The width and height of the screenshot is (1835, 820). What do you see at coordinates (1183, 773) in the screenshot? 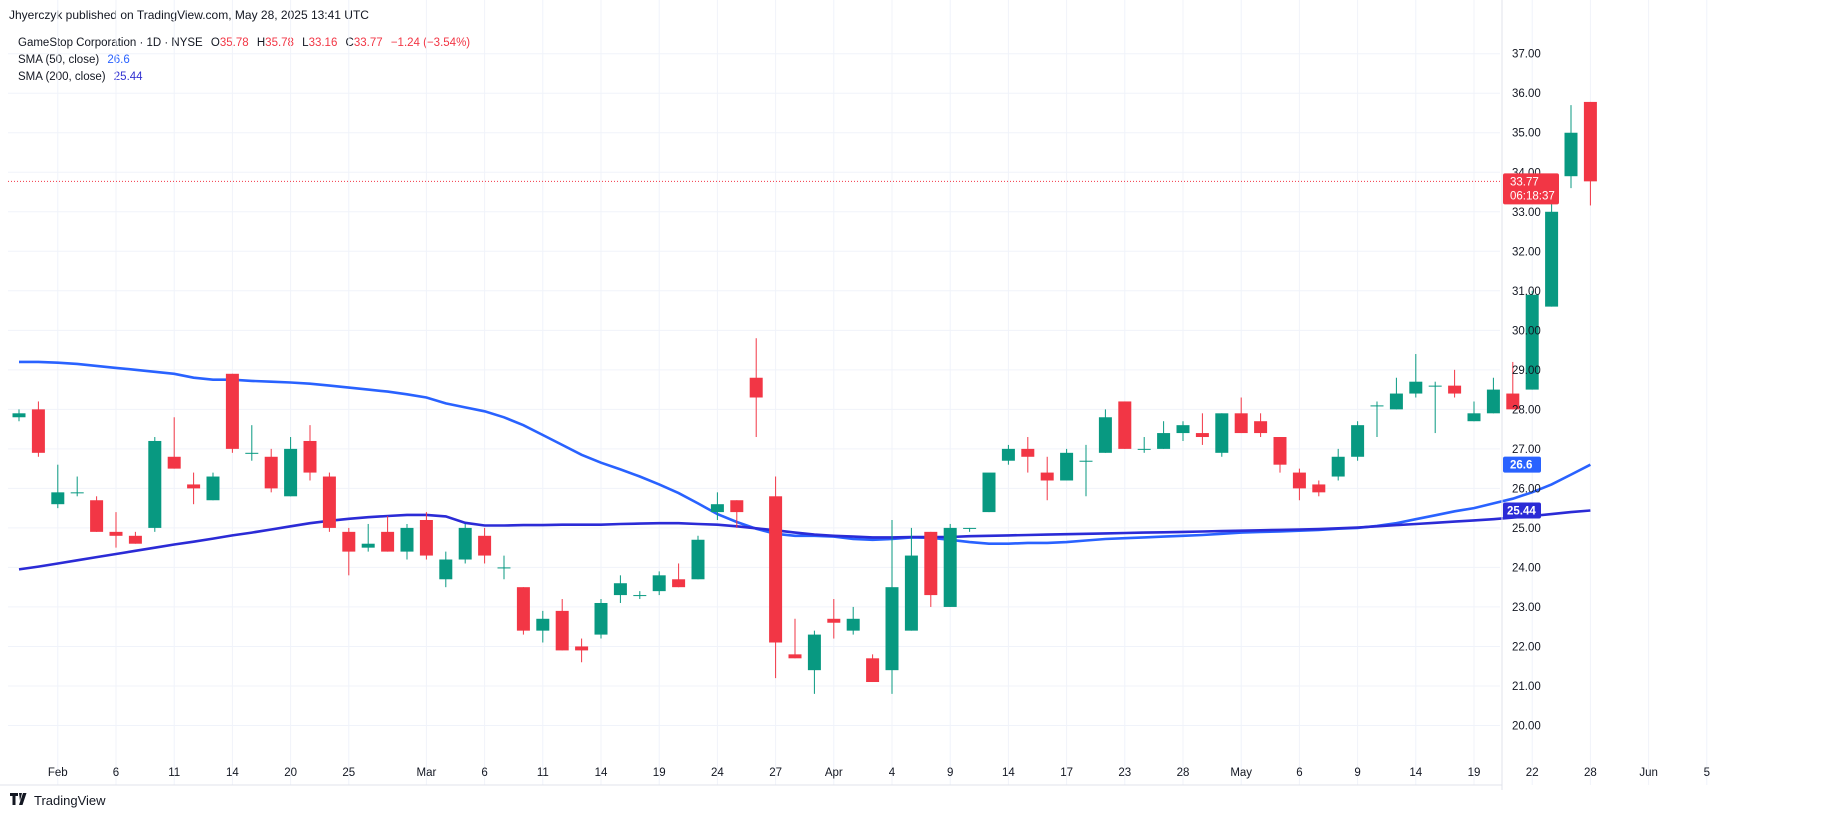
I see `time-tick-label: 28` at bounding box center [1183, 773].